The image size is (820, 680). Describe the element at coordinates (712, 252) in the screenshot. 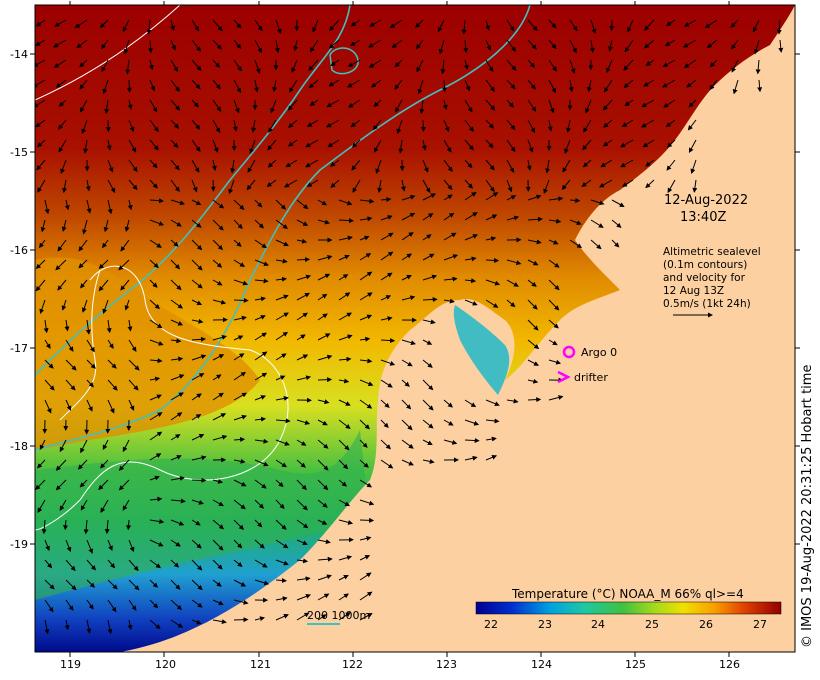

I see `altimetry-line: Altimetric sealevel` at that location.